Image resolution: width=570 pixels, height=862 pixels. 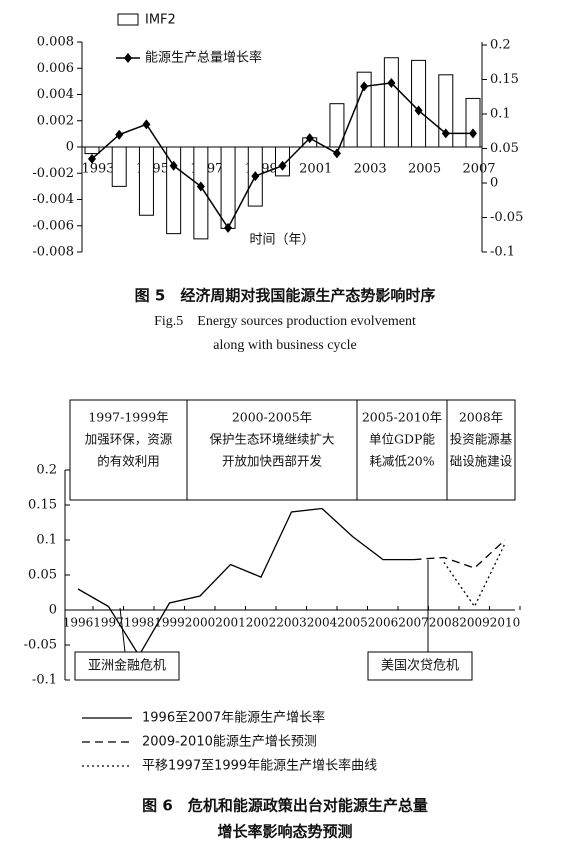 What do you see at coordinates (284, 345) in the screenshot?
I see `caption-en: along with business cycle` at bounding box center [284, 345].